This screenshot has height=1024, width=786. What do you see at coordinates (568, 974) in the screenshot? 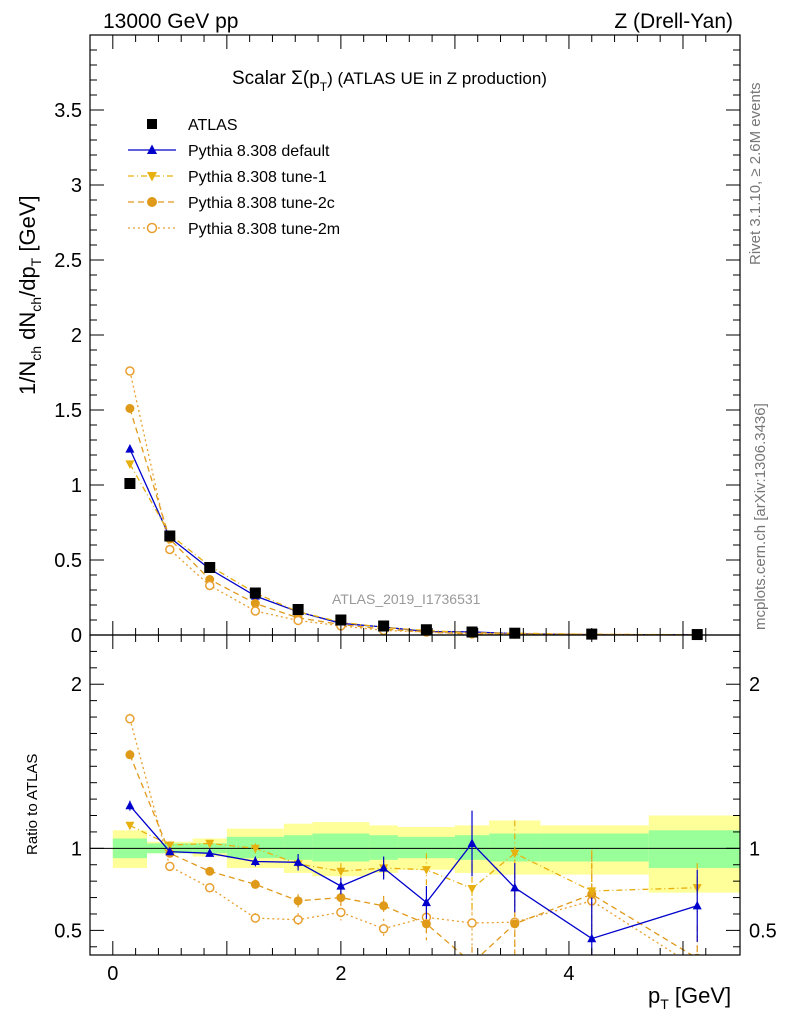
I see `ratio-xtick-label-2: 4` at bounding box center [568, 974].